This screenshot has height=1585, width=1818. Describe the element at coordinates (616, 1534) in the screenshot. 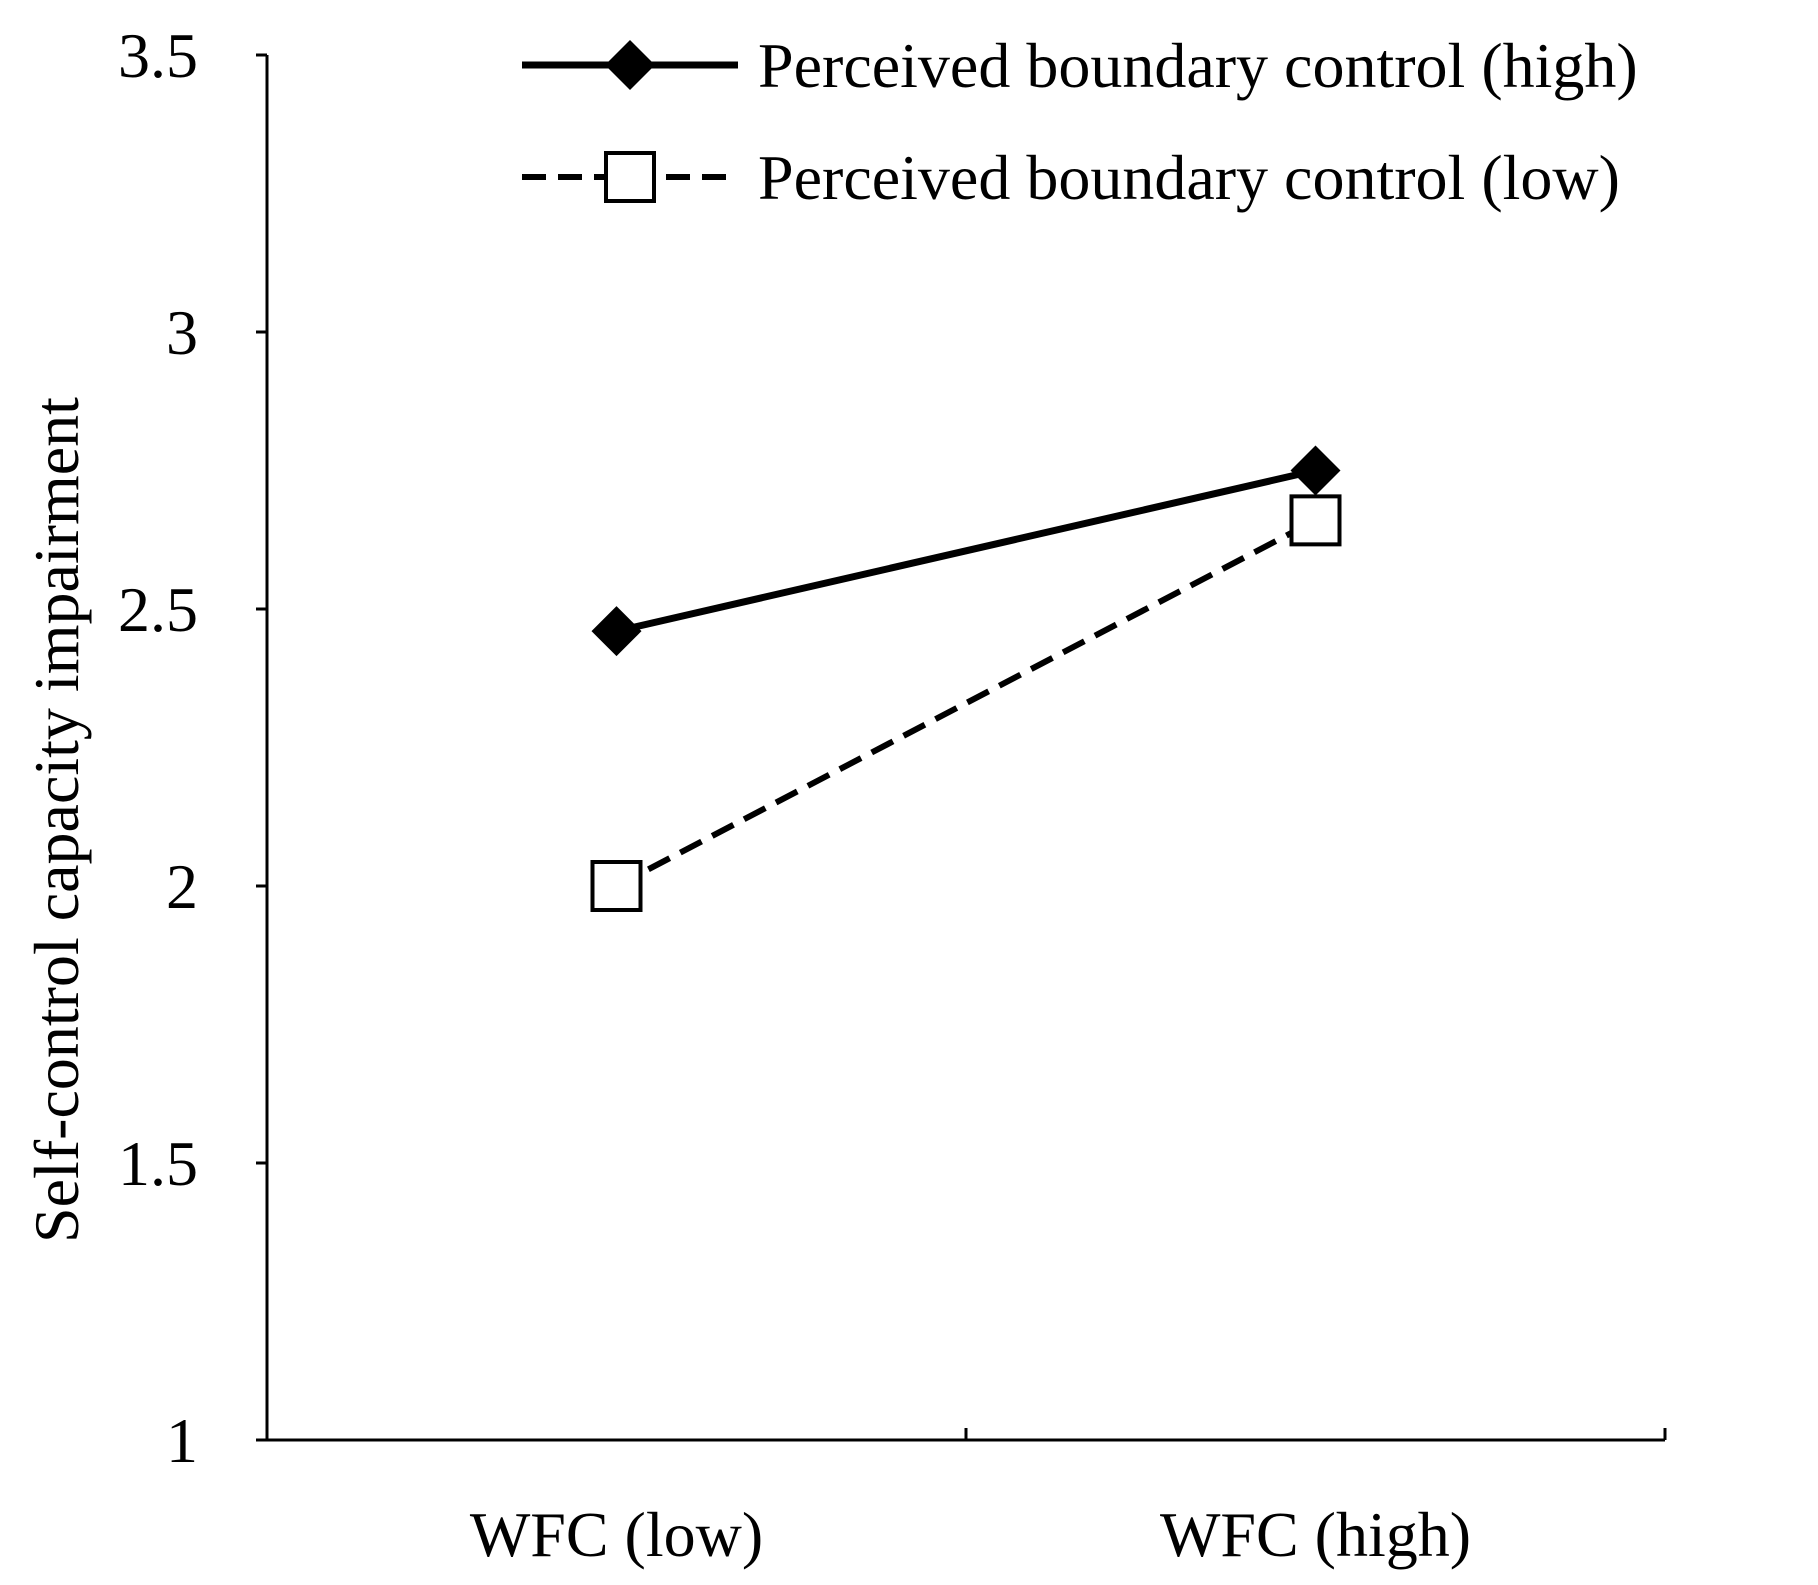

I see `x-tick-label-0: WFC (low)` at that location.